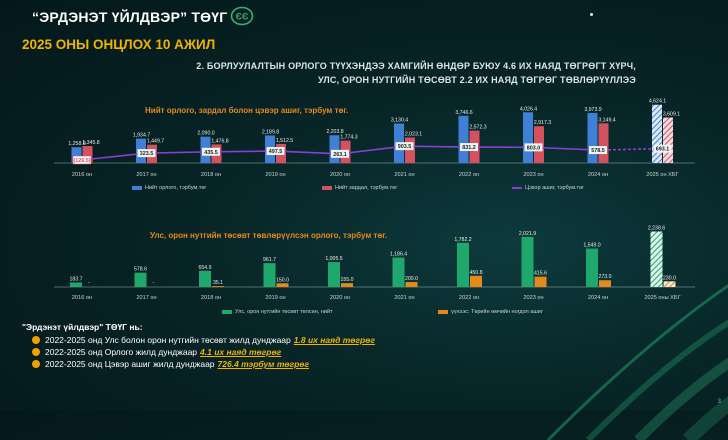 This screenshot has width=728, height=440. Describe the element at coordinates (517, 188) in the screenshot. I see `legend-swatch-profit` at that location.